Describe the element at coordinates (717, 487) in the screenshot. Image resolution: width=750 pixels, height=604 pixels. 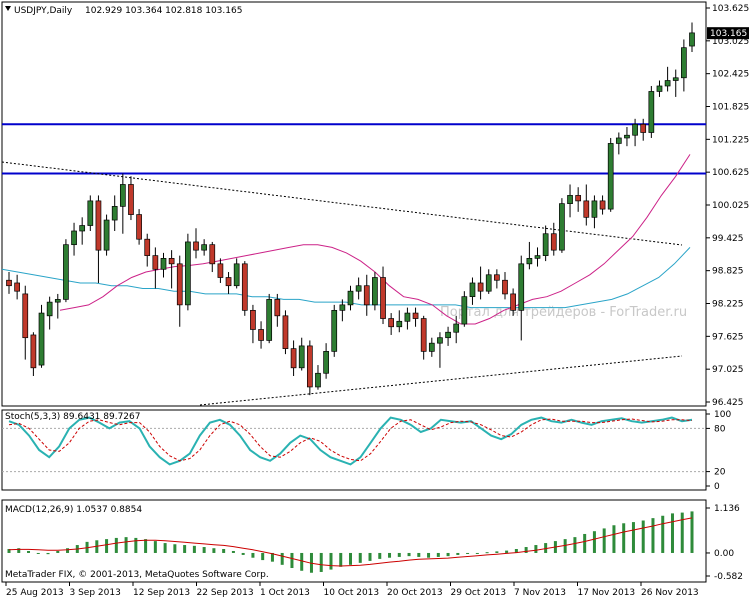
I see `stoch-y-tick-label: 0` at that location.